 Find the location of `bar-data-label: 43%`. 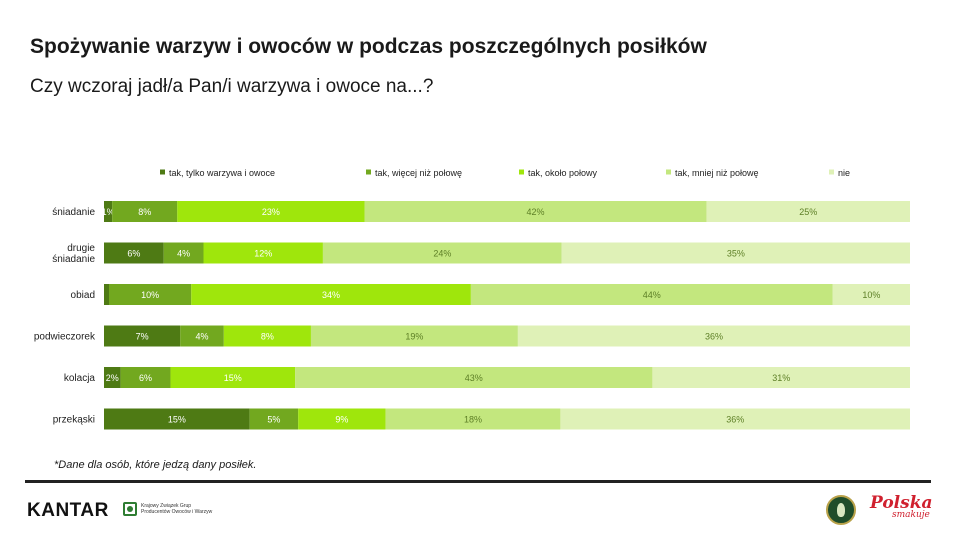

bar-data-label: 43% is located at coordinates (474, 378).